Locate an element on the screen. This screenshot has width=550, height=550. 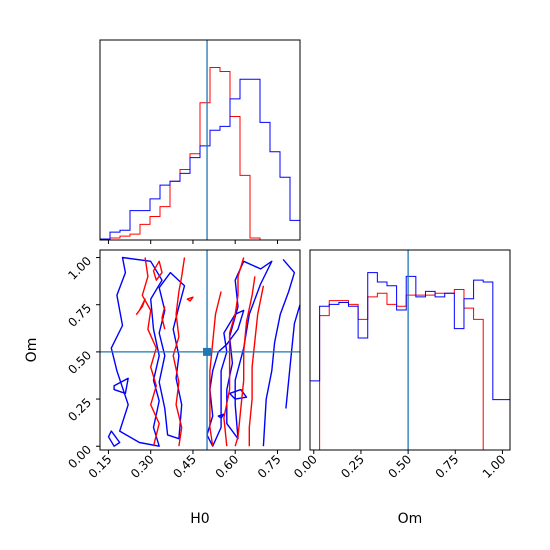
h0-histogram-panel is located at coordinates (200, 141).